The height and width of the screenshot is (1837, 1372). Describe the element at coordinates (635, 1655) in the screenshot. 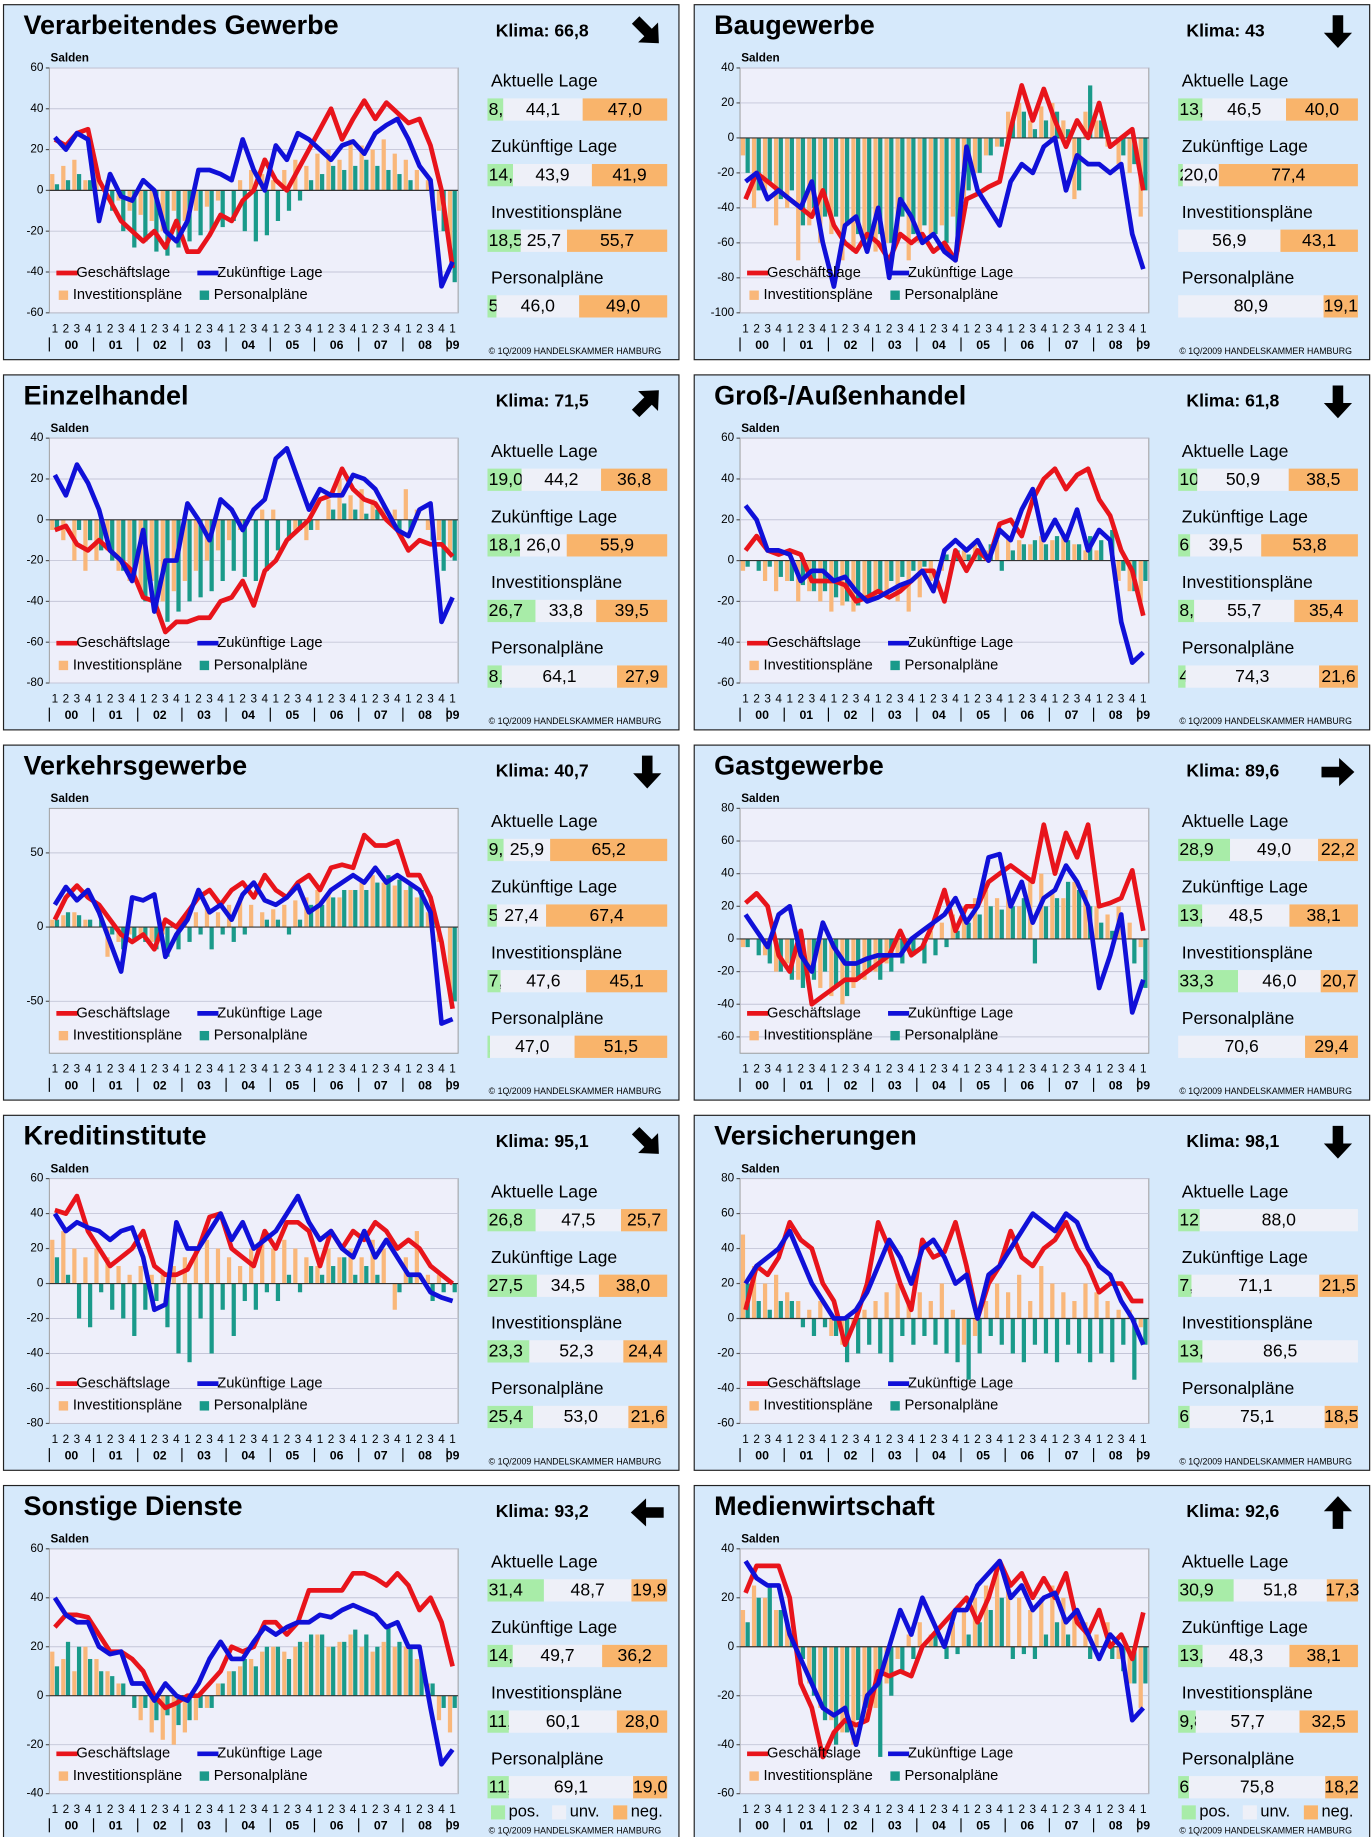

I see `breakdown-value: 36,2` at that location.